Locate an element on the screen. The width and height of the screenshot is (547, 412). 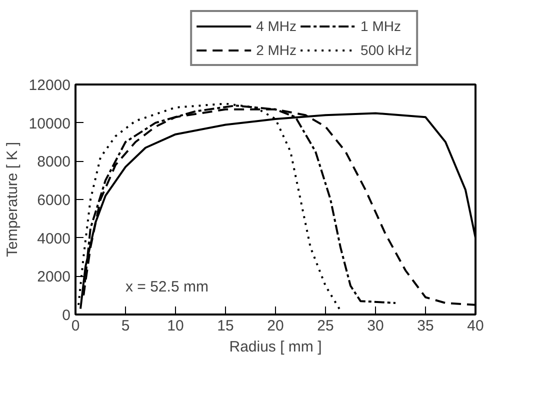
legend-label: 500 kHz is located at coordinates (386, 50).